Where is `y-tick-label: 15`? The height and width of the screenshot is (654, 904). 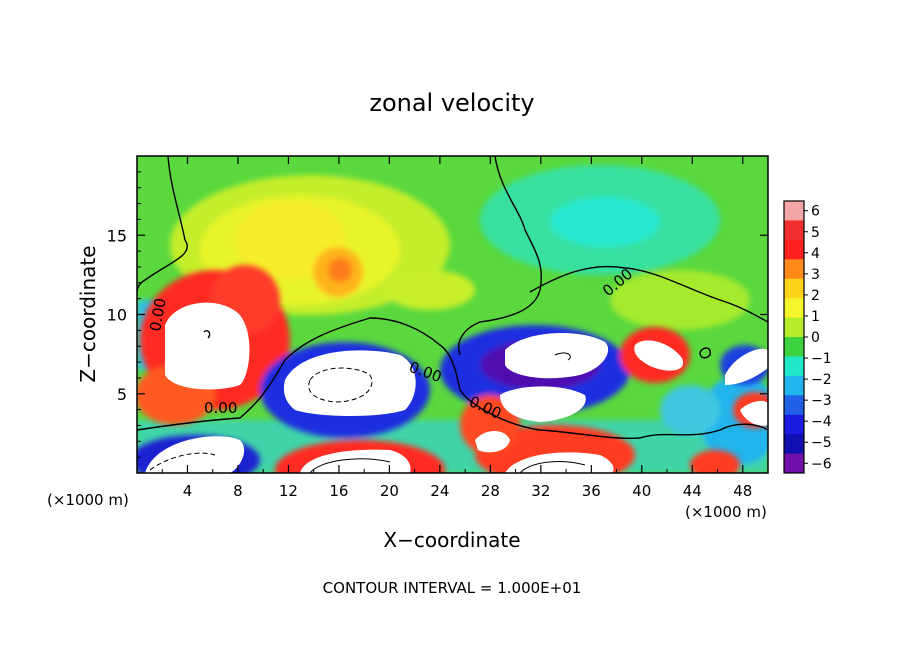
y-tick-label: 15 is located at coordinates (117, 235).